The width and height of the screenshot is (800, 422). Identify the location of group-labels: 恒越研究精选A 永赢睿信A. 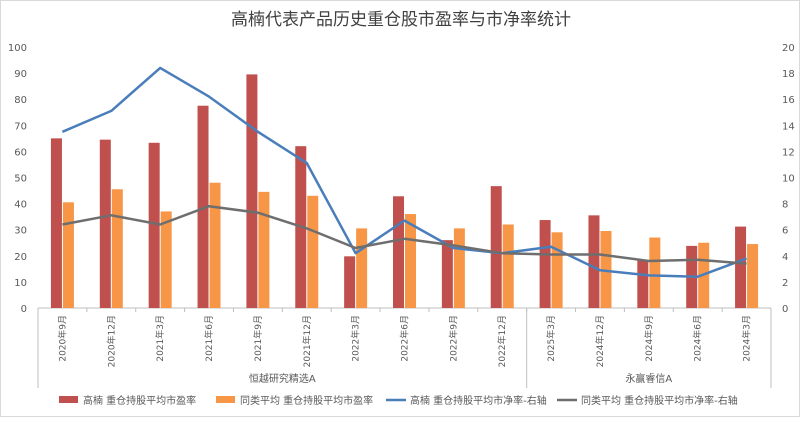
(460, 378).